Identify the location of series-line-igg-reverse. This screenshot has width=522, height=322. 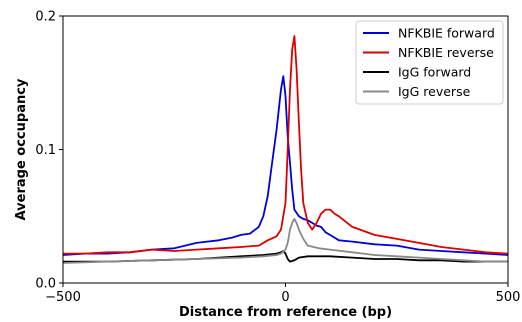
(285, 241).